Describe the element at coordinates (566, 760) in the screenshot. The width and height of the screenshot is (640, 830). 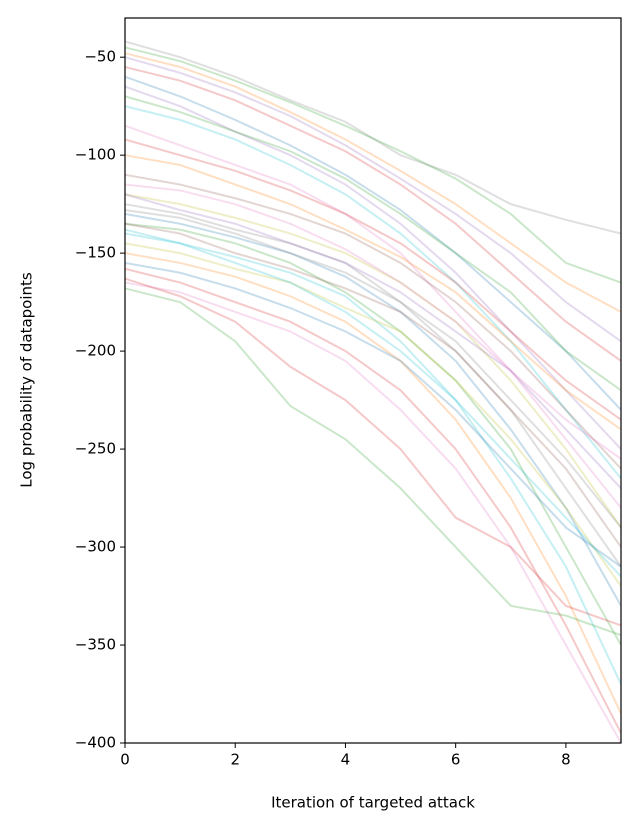
I see `x-tick-label: 8` at that location.